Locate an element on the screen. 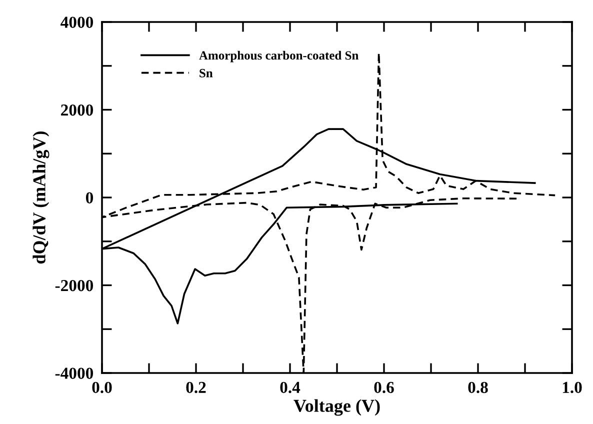 Image resolution: width=593 pixels, height=424 pixels. y-tick-label: -4000 is located at coordinates (74, 373).